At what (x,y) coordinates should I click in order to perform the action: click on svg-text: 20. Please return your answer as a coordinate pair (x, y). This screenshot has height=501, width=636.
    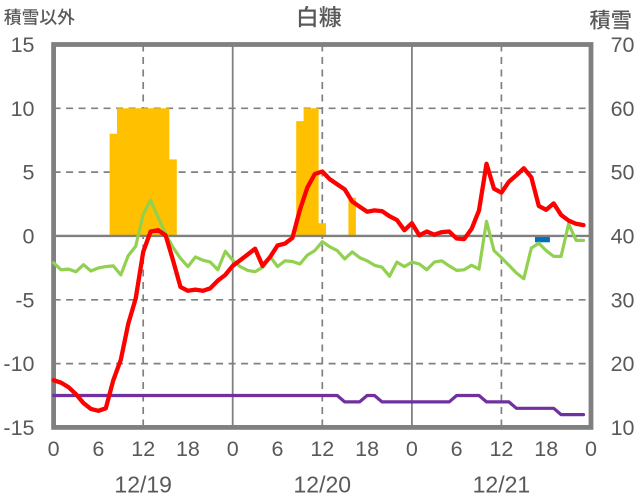
    Looking at the image, I should click on (623, 364).